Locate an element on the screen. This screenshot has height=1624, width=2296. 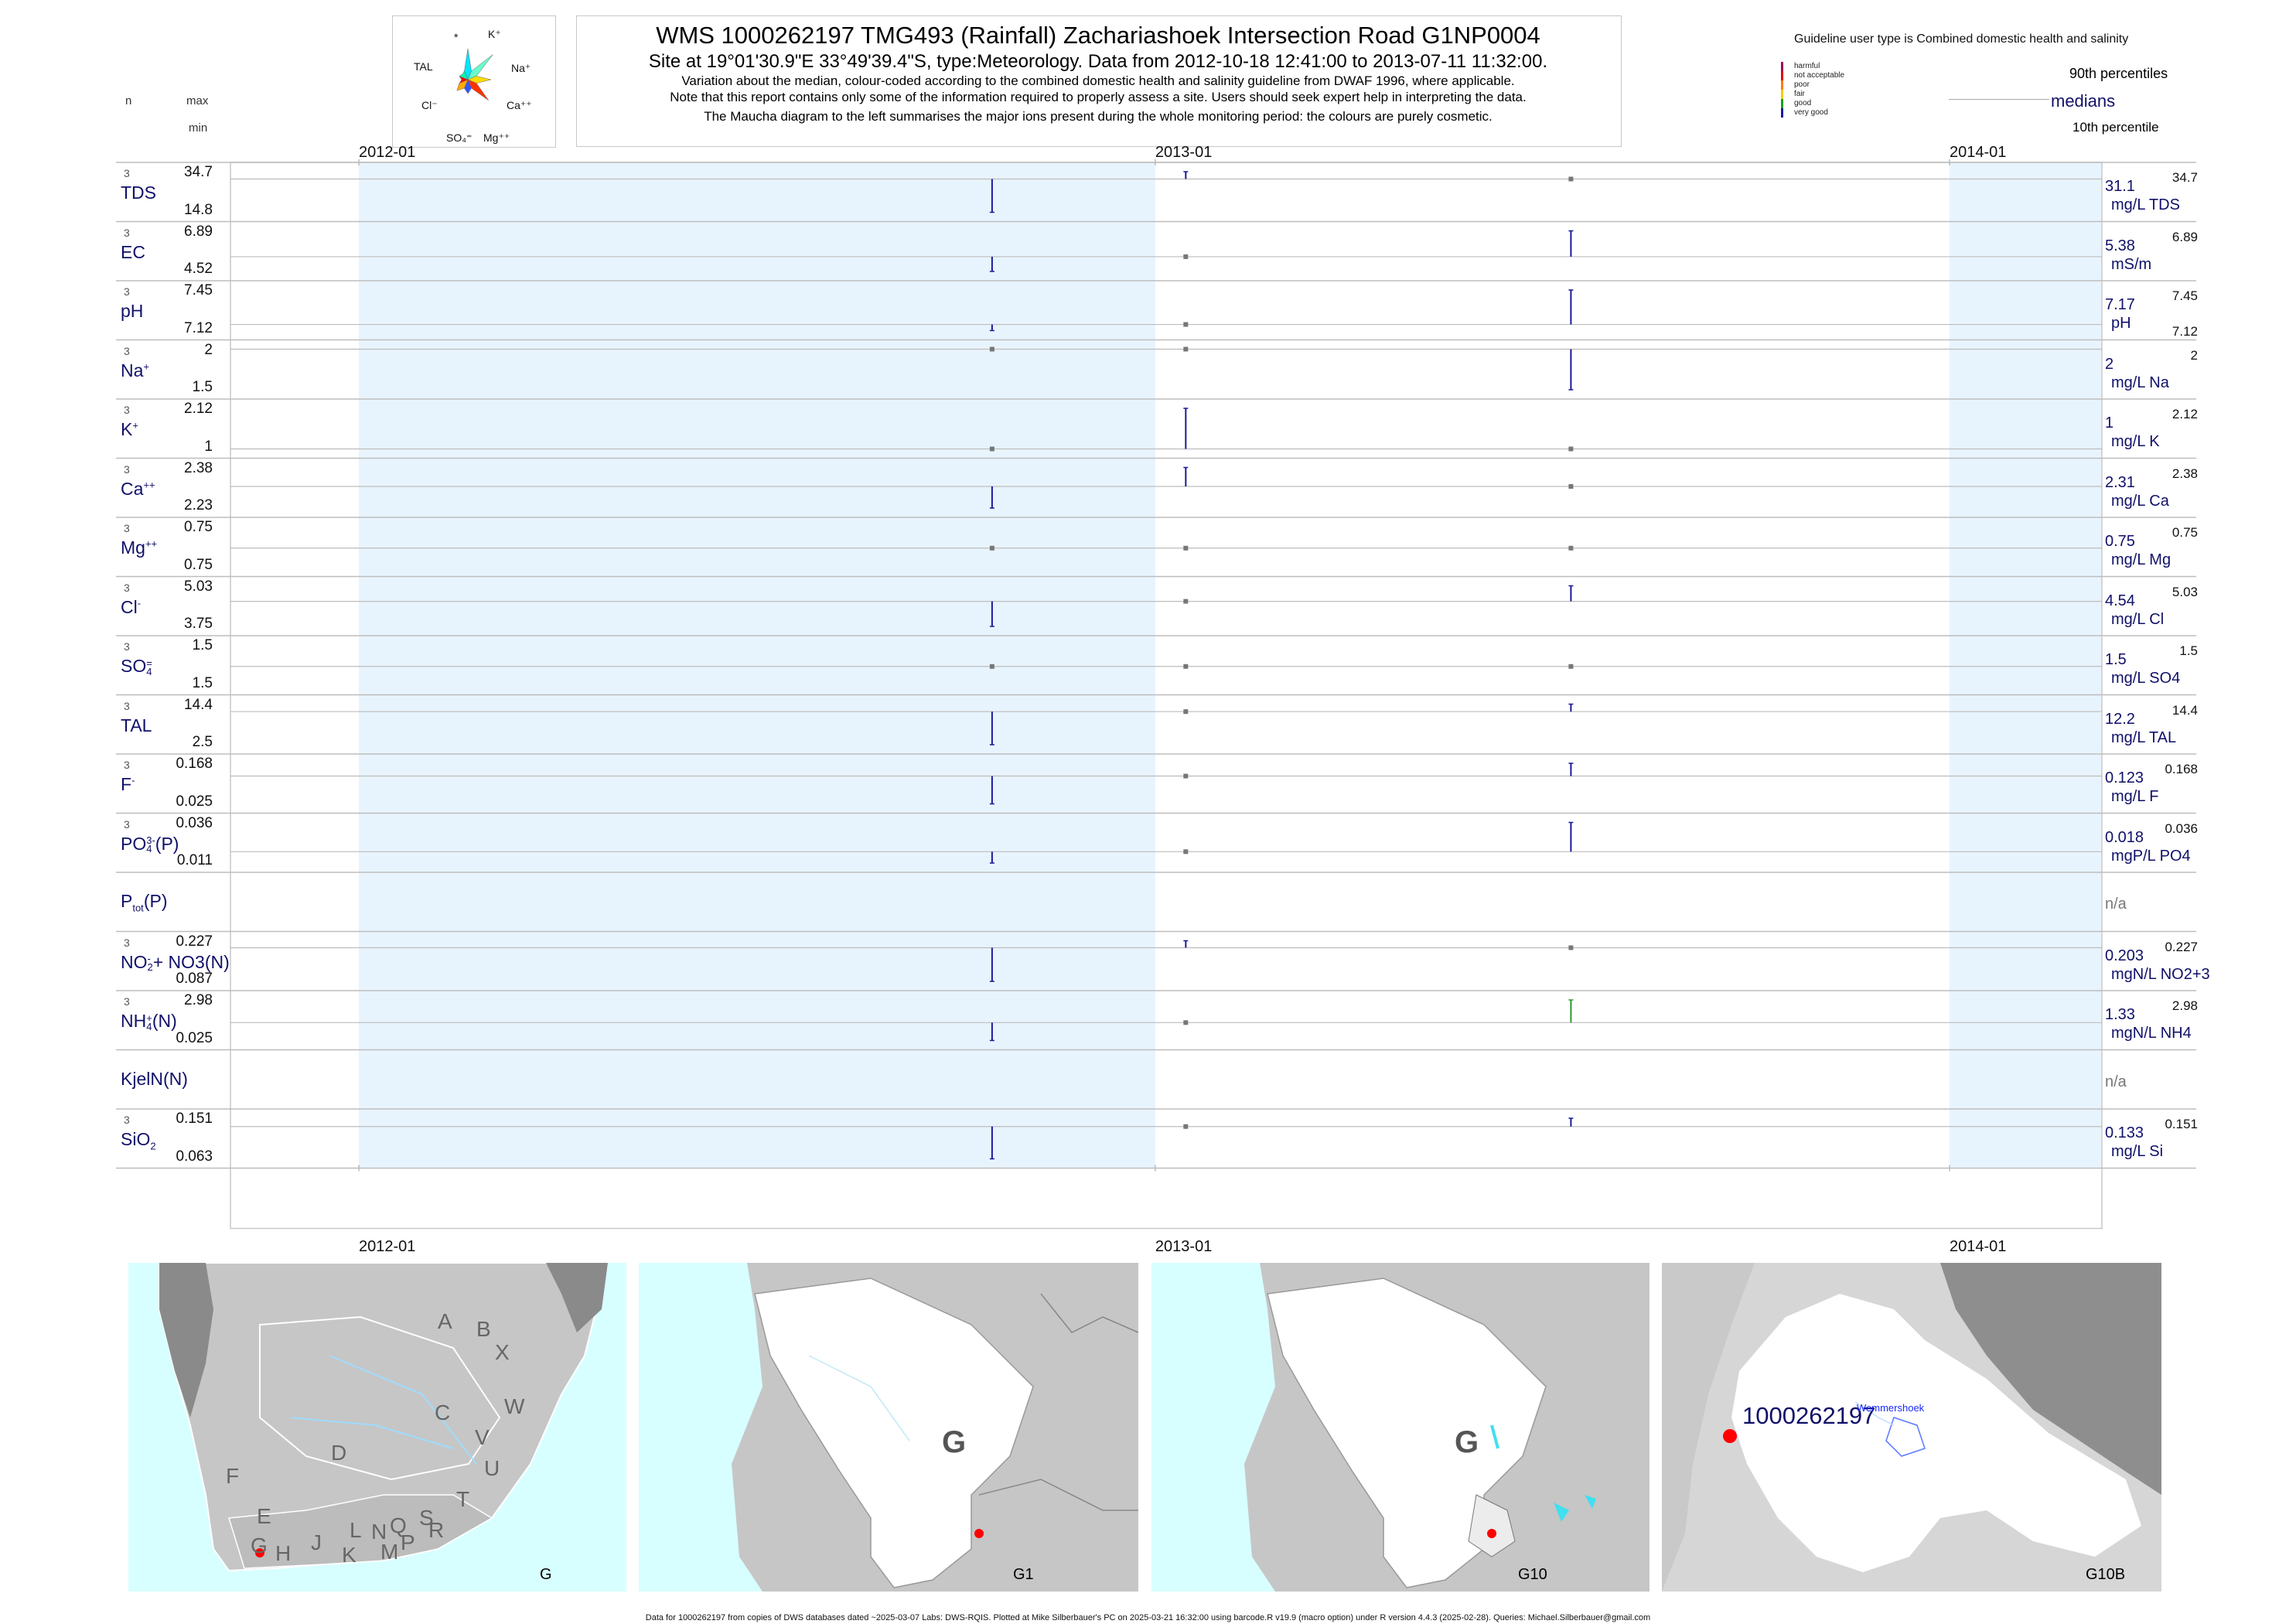
row-parameter-name: K+ is located at coordinates (129, 429).